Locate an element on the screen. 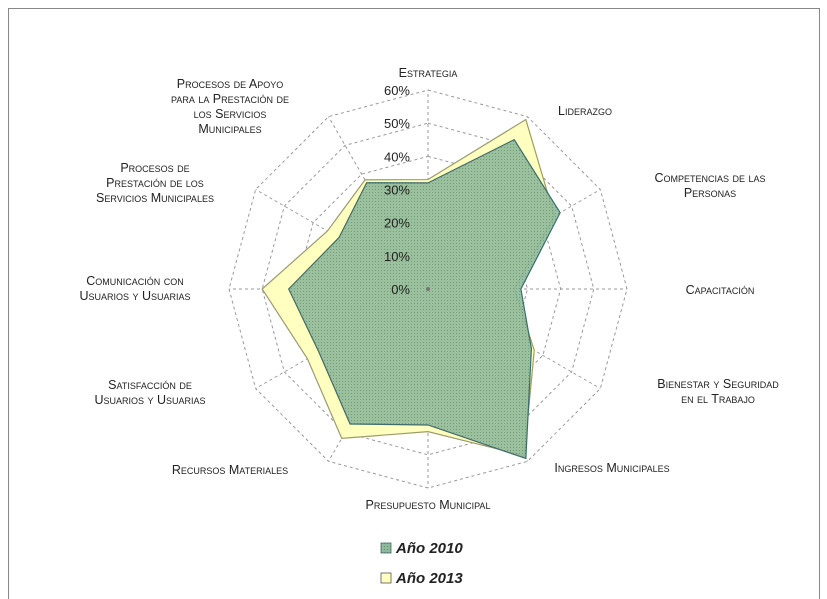 The height and width of the screenshot is (599, 827). category-label: Ingresos Municipales is located at coordinates (611, 468).